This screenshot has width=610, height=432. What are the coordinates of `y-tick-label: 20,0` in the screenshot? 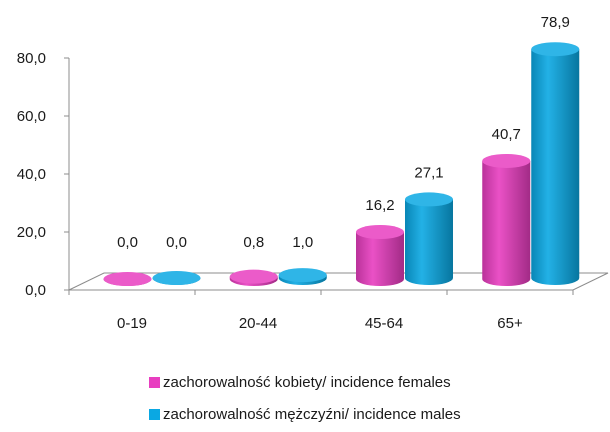 It's located at (31, 232).